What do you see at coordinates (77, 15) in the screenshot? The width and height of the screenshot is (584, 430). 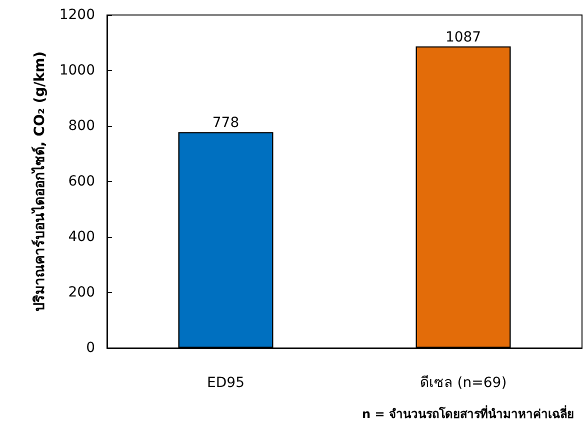 I see `y-tick-label: 1200` at bounding box center [77, 15].